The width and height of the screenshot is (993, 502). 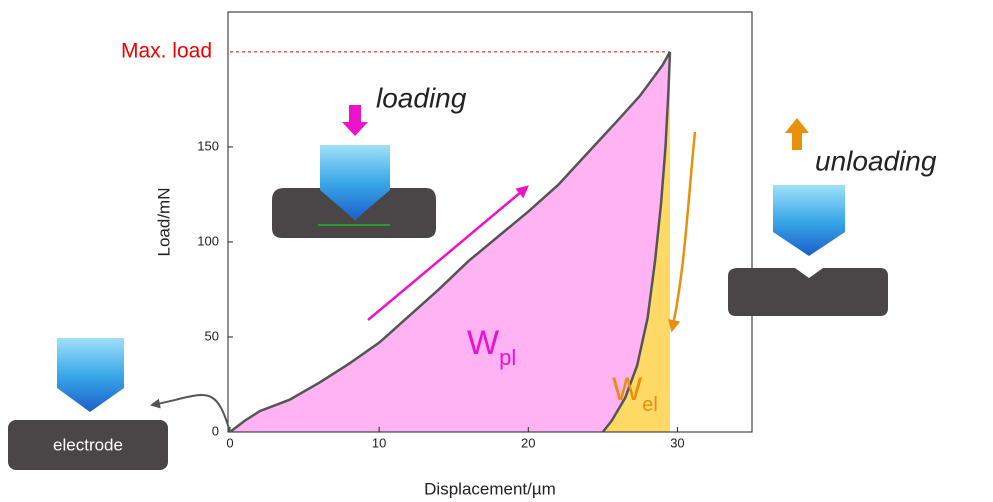 What do you see at coordinates (682, 232) in the screenshot?
I see `unloading-arrow` at bounding box center [682, 232].